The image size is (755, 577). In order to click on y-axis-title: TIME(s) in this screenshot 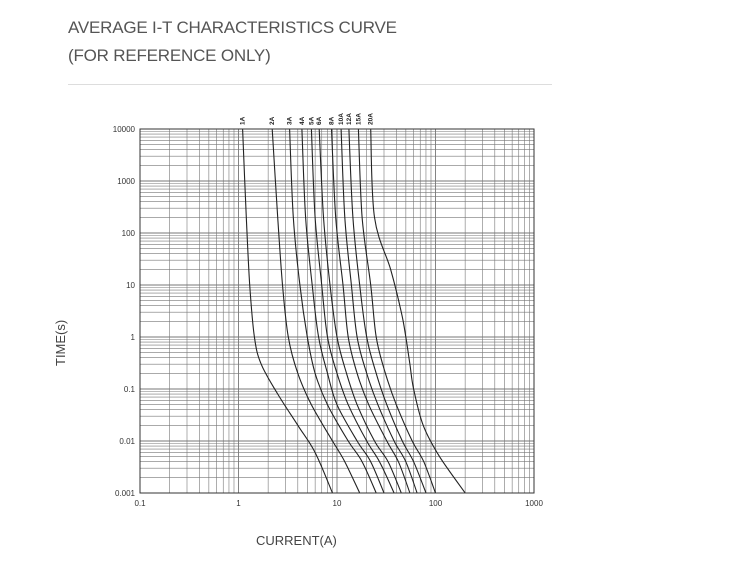, I will do `click(60, 342)`.